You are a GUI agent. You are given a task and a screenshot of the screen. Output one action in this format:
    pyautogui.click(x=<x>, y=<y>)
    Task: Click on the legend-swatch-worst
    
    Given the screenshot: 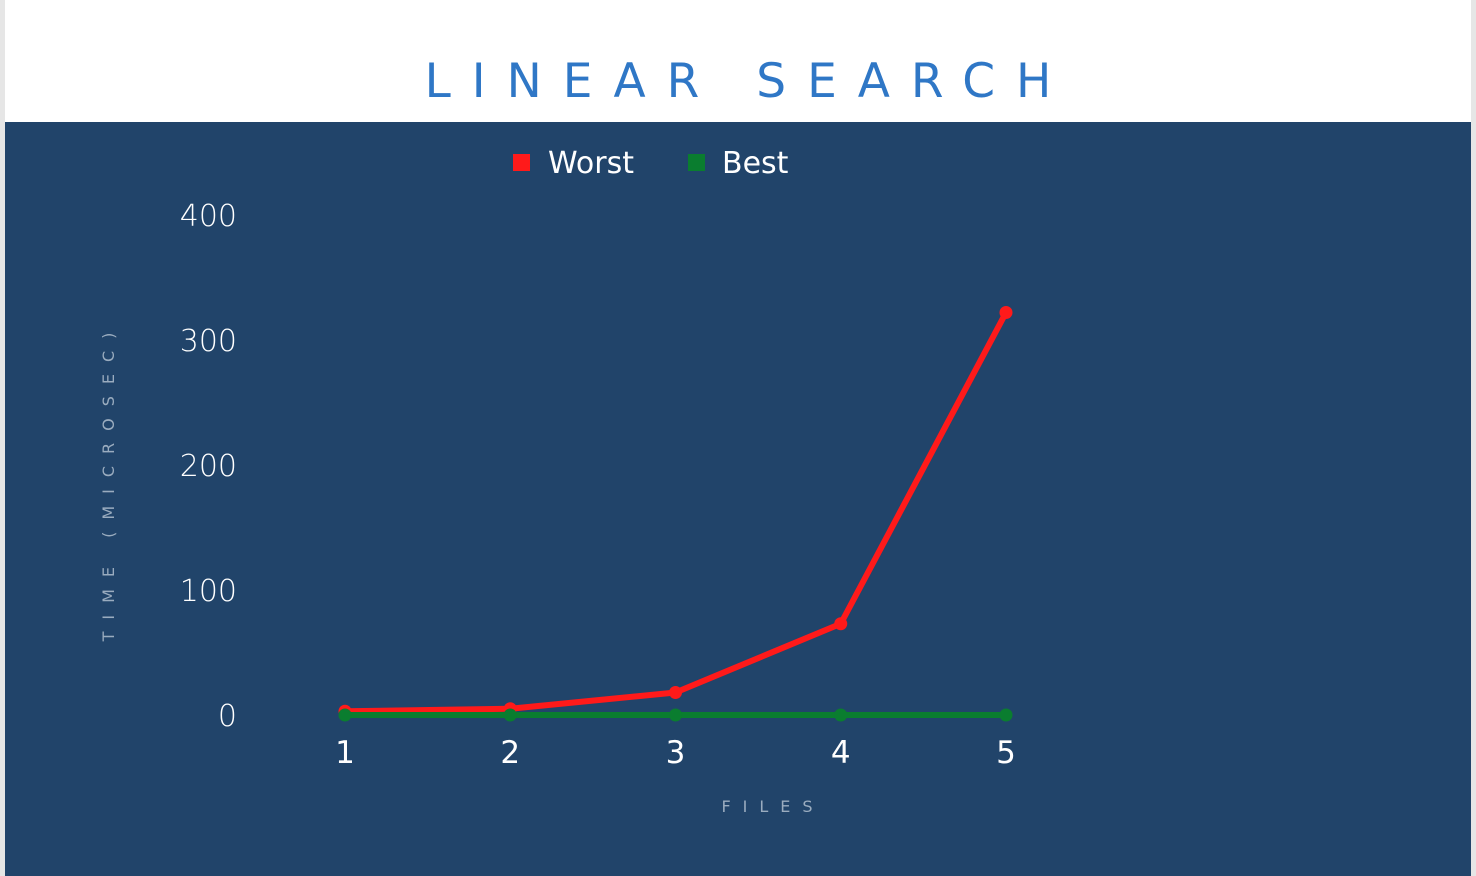 What is the action you would take?
    pyautogui.click(x=521, y=162)
    